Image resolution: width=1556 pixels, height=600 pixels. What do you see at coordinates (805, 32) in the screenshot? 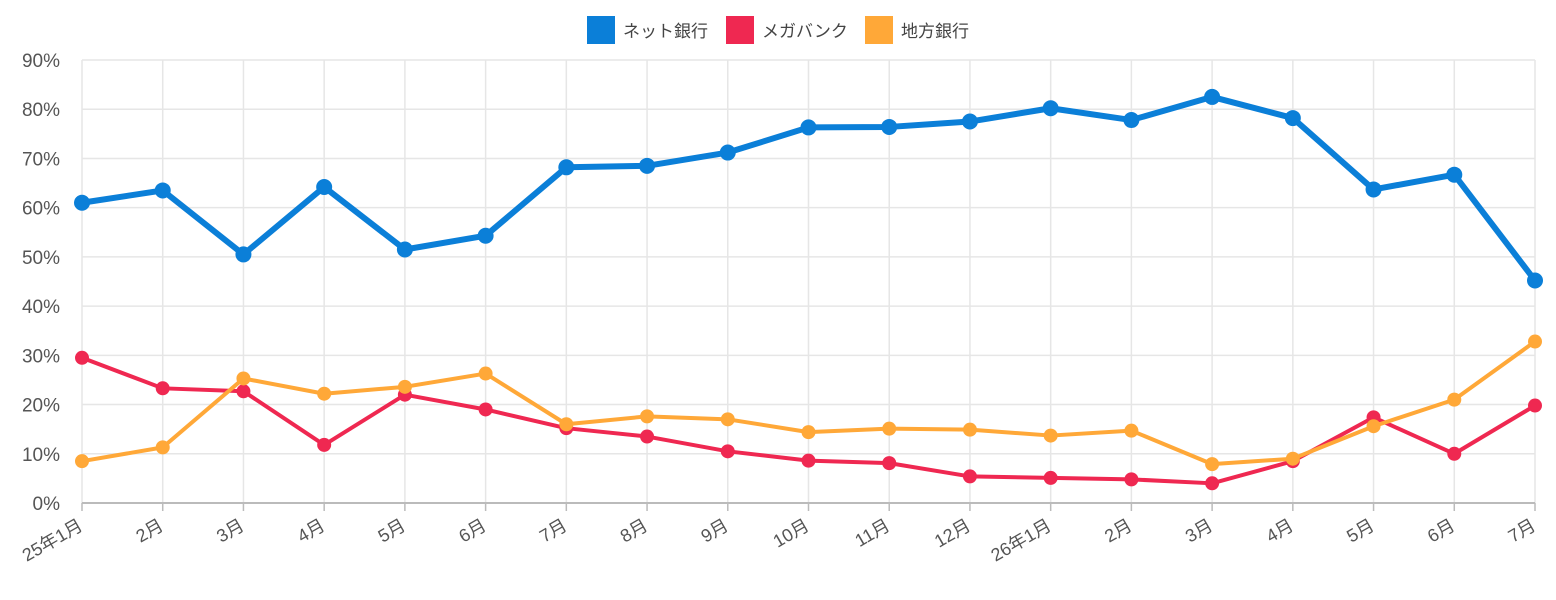
I see `legend-label: メガバンク` at bounding box center [805, 32].